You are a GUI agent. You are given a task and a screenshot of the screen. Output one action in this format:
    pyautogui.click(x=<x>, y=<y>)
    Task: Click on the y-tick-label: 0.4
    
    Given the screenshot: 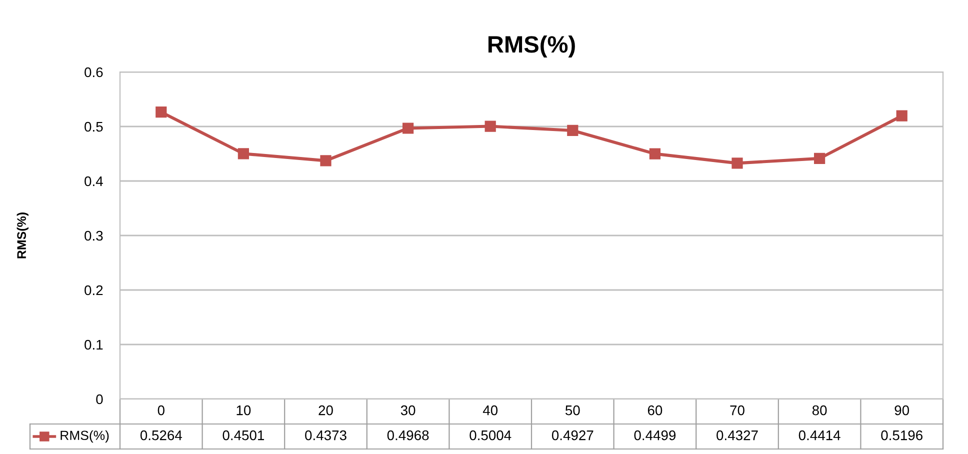 What is the action you would take?
    pyautogui.click(x=93, y=181)
    